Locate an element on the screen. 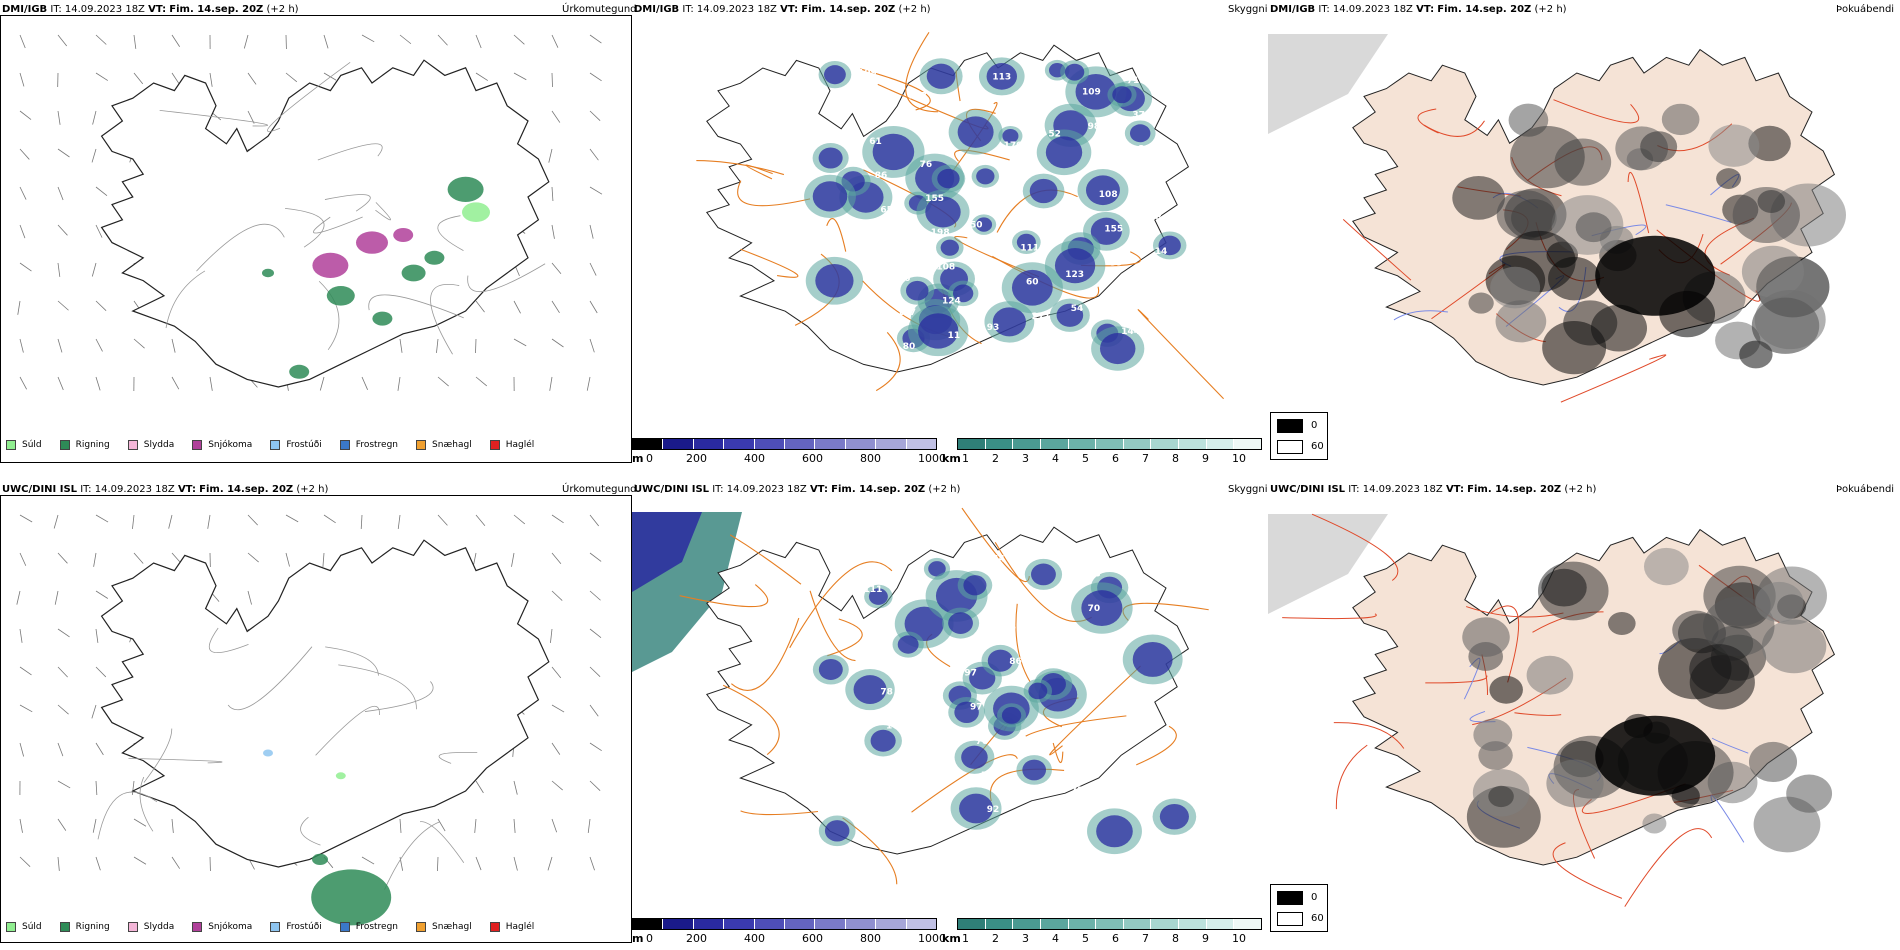 The height and width of the screenshot is (950, 1900). model-name: UWC/DINI ISL is located at coordinates (672, 489).